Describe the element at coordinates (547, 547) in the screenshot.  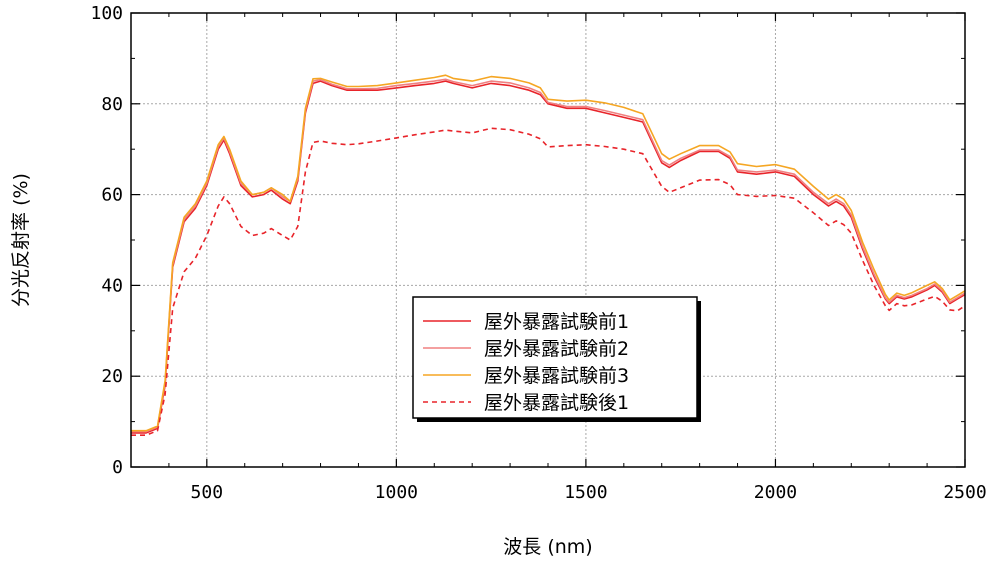
I see `x-axis-title: 波長 (nm)` at that location.